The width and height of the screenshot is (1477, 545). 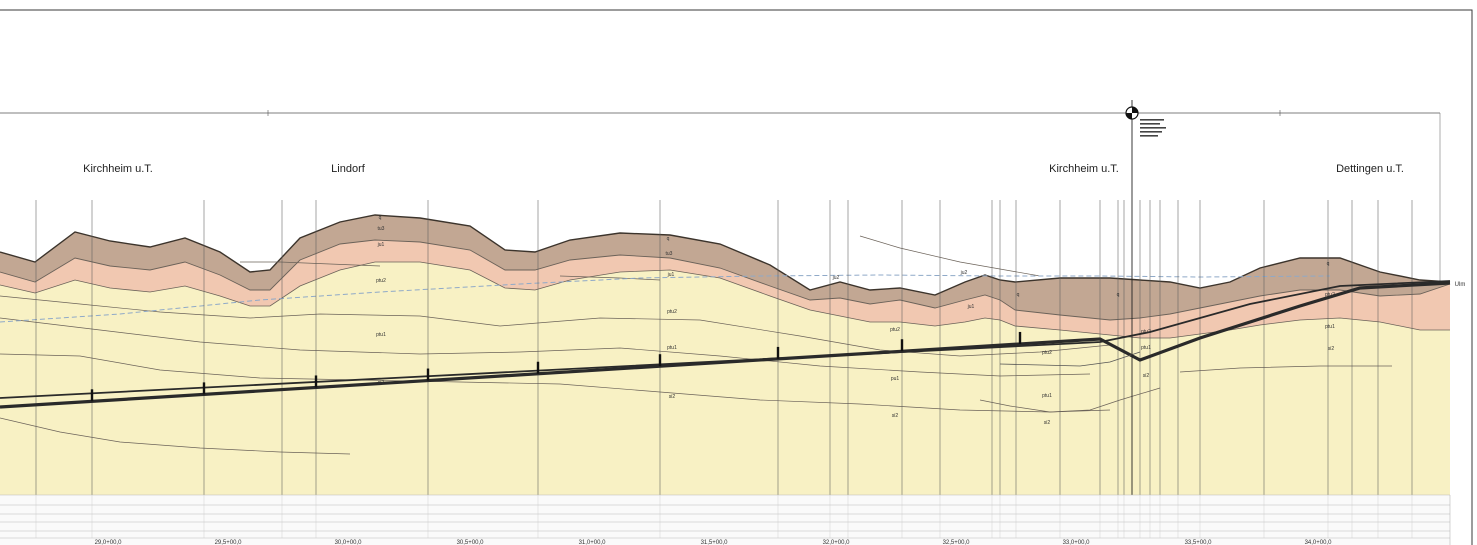 What do you see at coordinates (109, 542) in the screenshot?
I see `chainage-label: 29,0+00,0` at bounding box center [109, 542].